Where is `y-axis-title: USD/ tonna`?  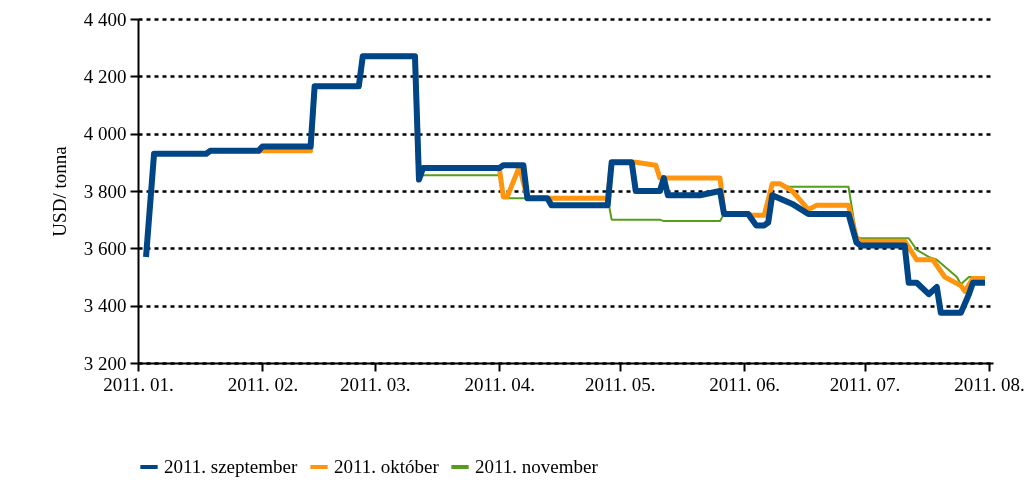 y-axis-title: USD/ tonna is located at coordinates (59, 191).